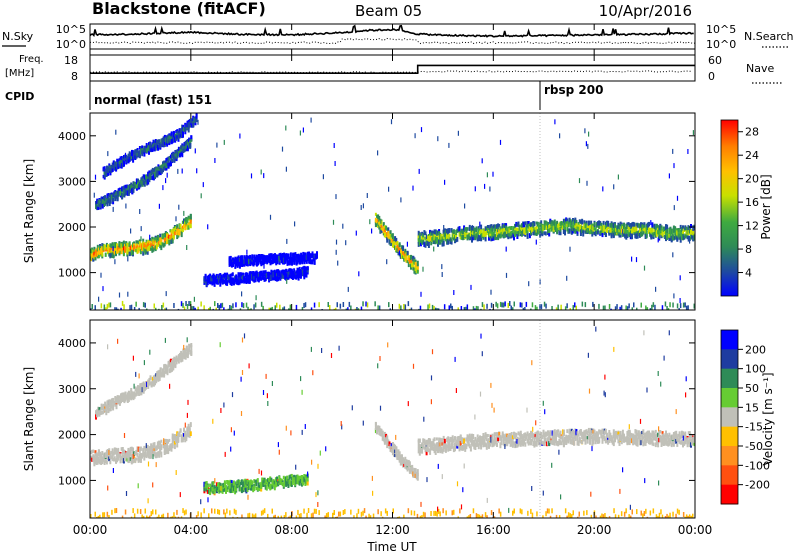 This screenshot has width=800, height=554. I want to click on noise-left-tick-bottom: 10^0, so click(71, 44).